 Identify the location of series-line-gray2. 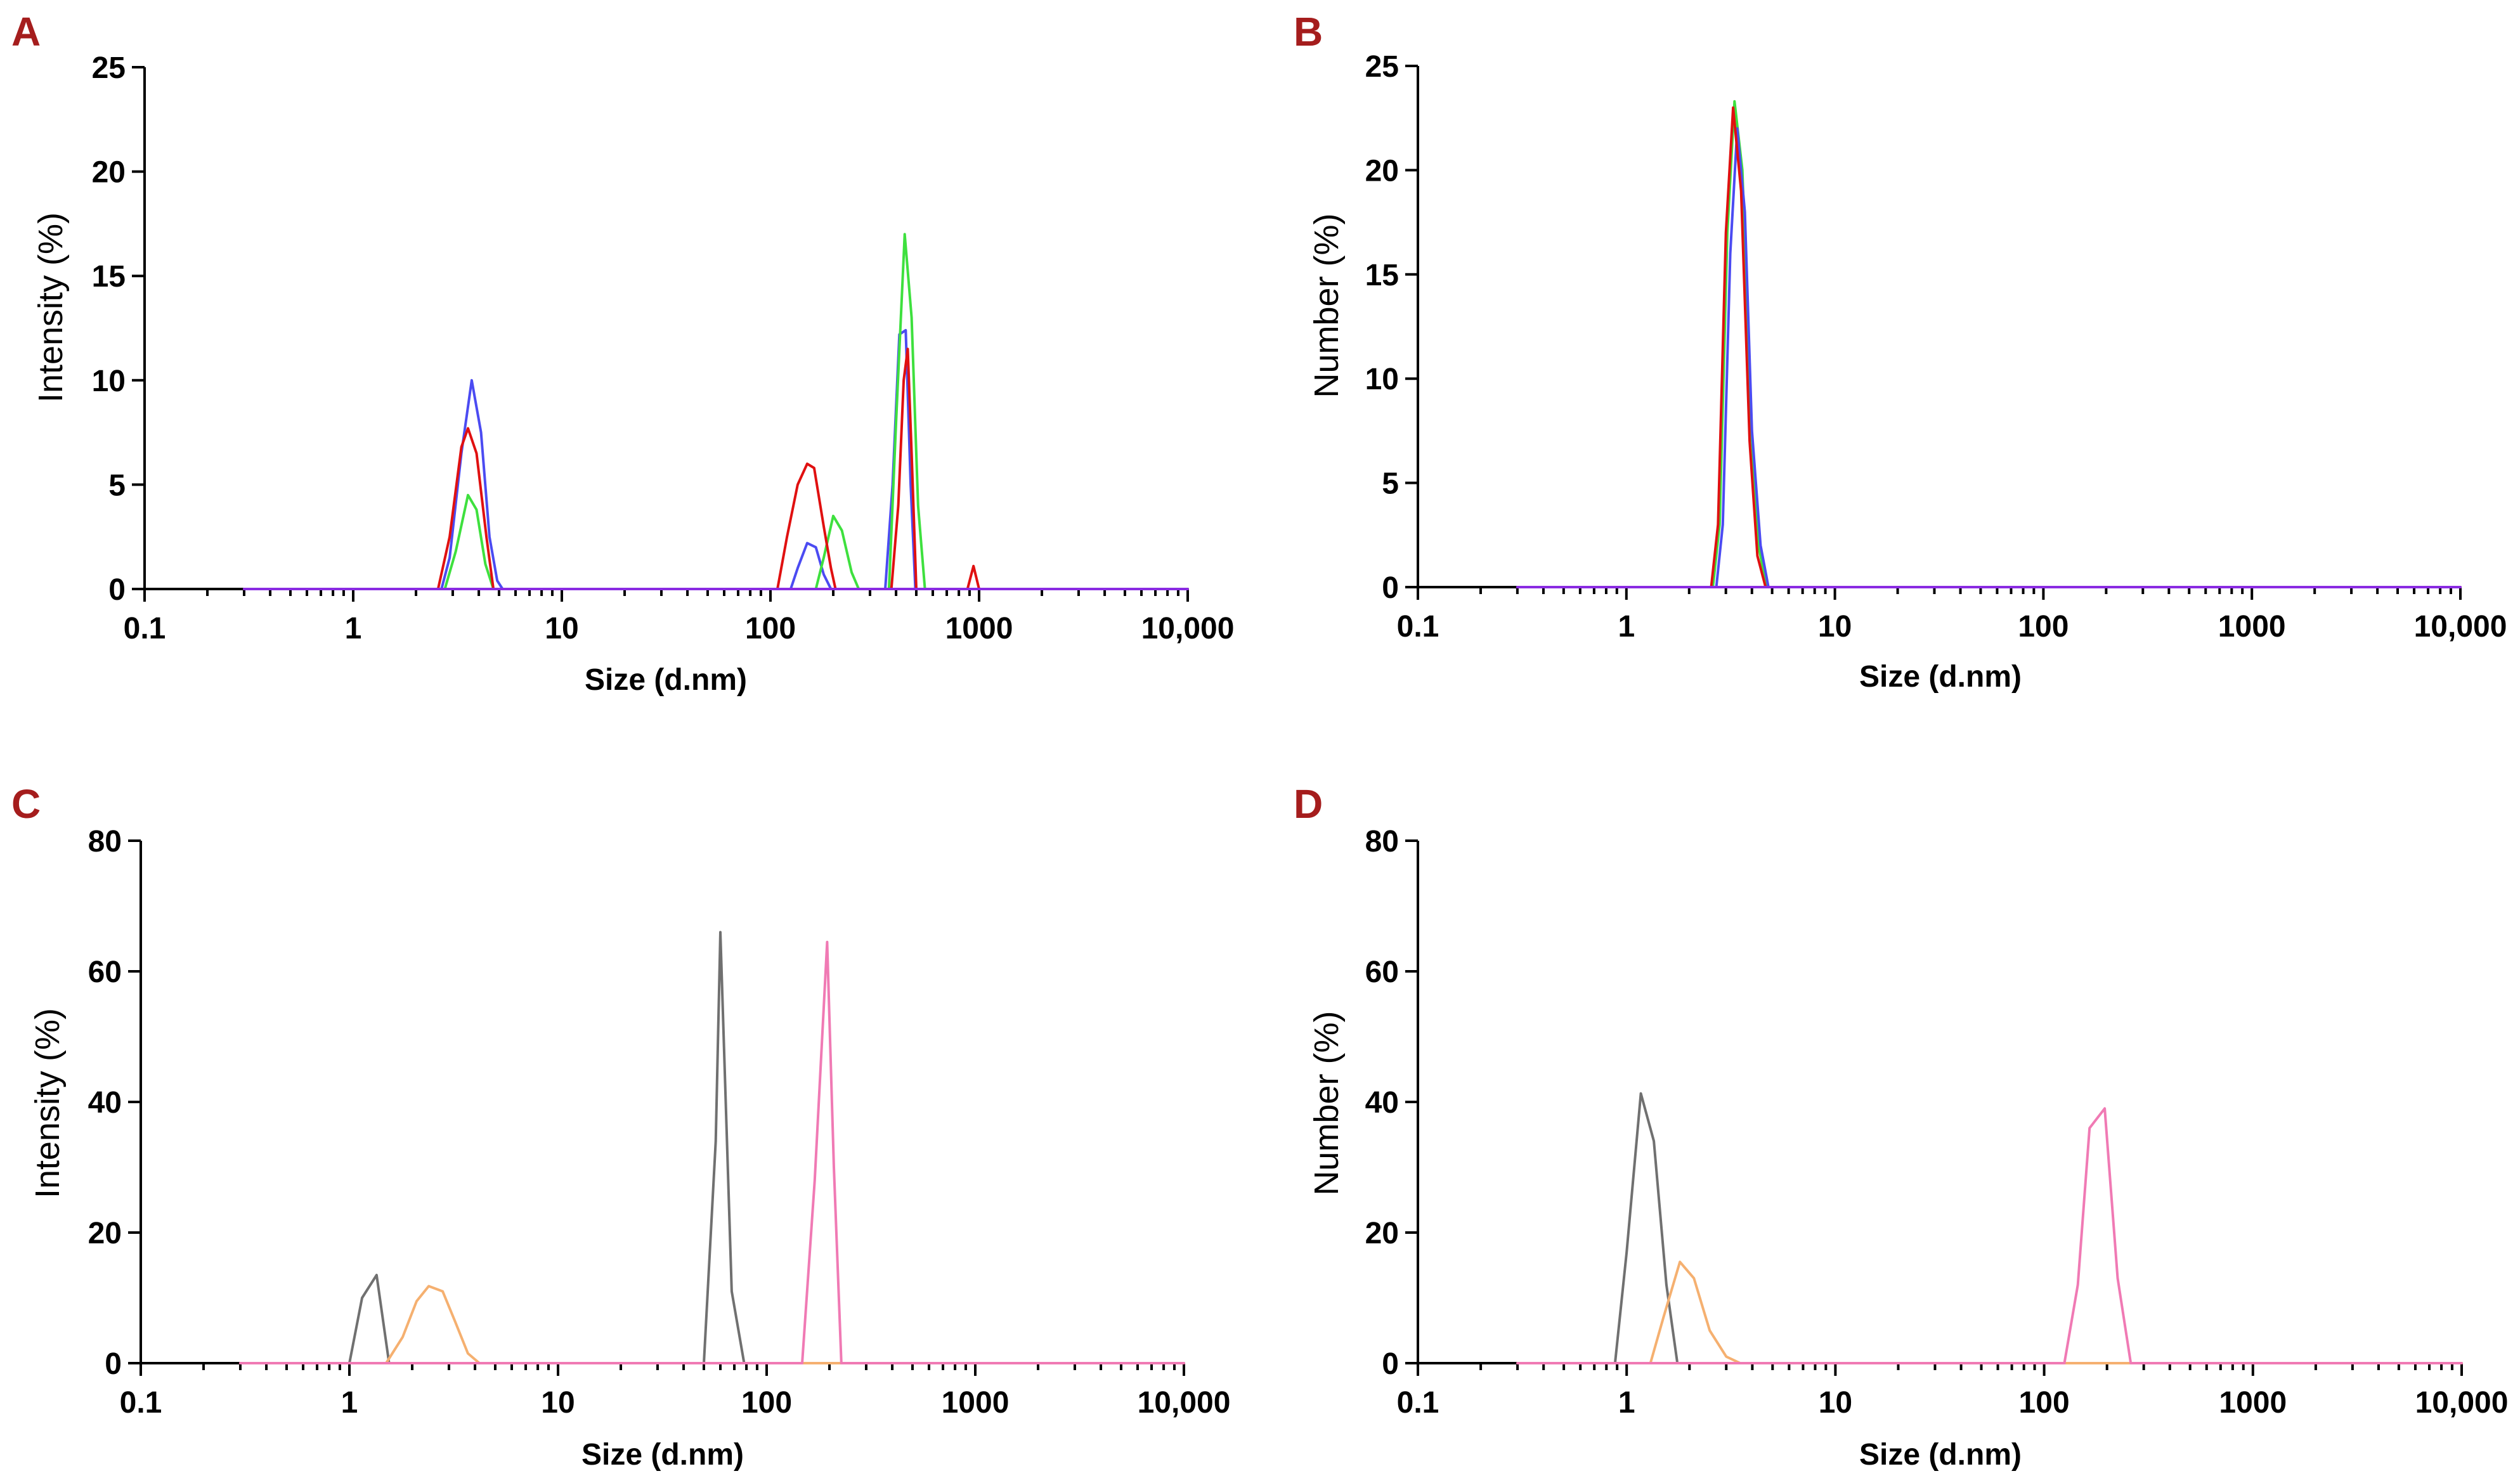
(724, 1147).